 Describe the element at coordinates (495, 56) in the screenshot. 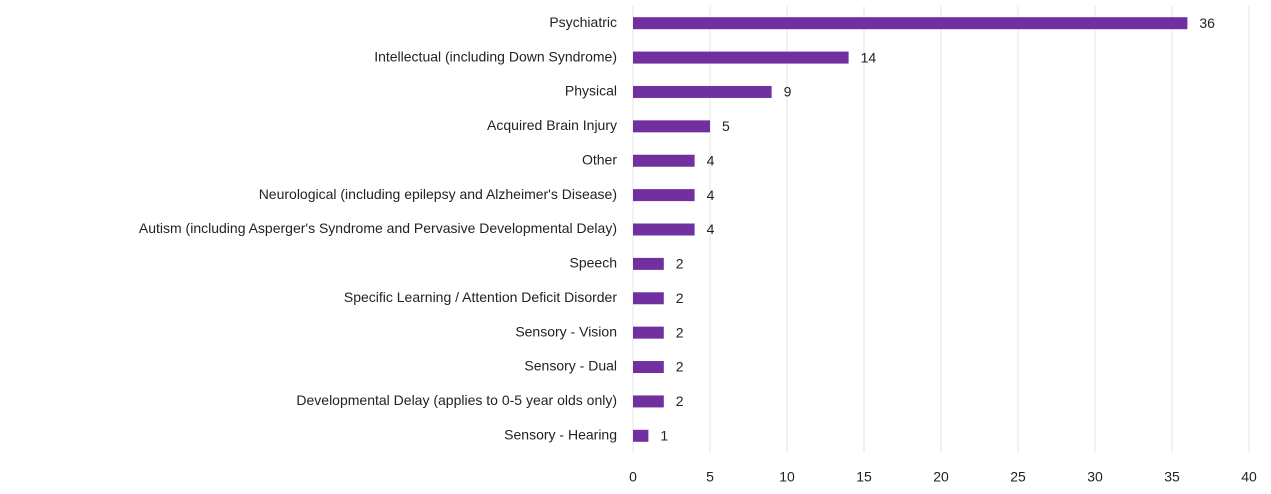

I see `y-tick-label: Intellectual (including Down Syndrome)` at that location.